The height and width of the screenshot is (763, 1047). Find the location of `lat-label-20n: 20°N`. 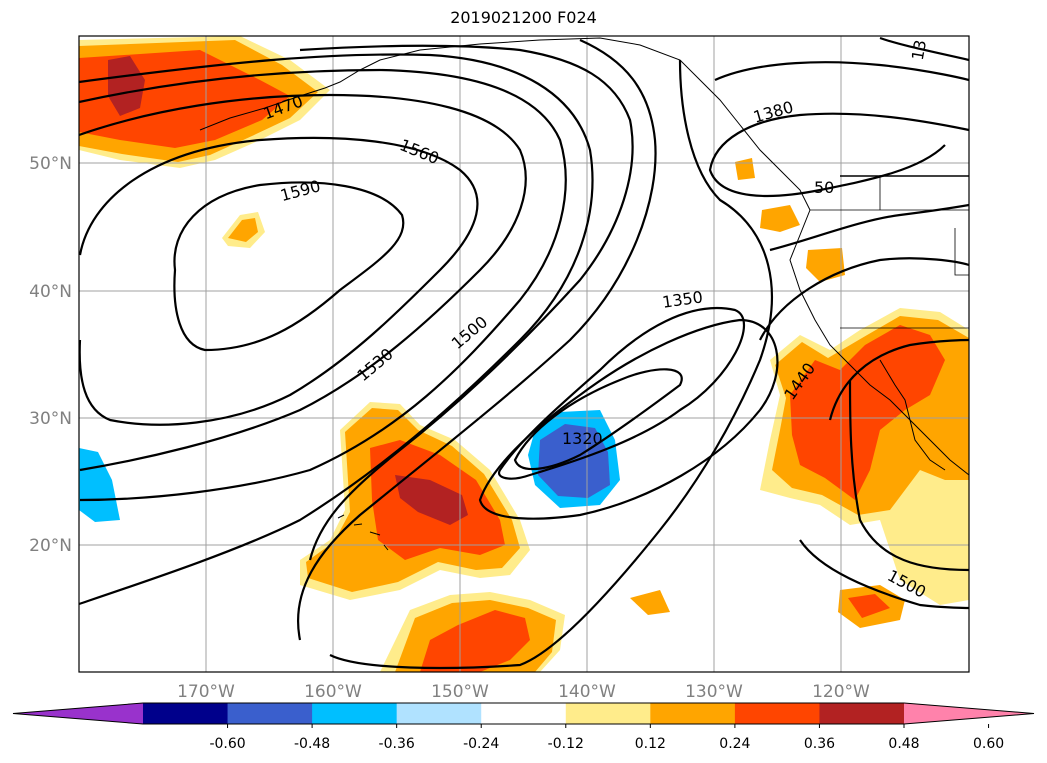

lat-label-20n: 20°N is located at coordinates (50, 546).